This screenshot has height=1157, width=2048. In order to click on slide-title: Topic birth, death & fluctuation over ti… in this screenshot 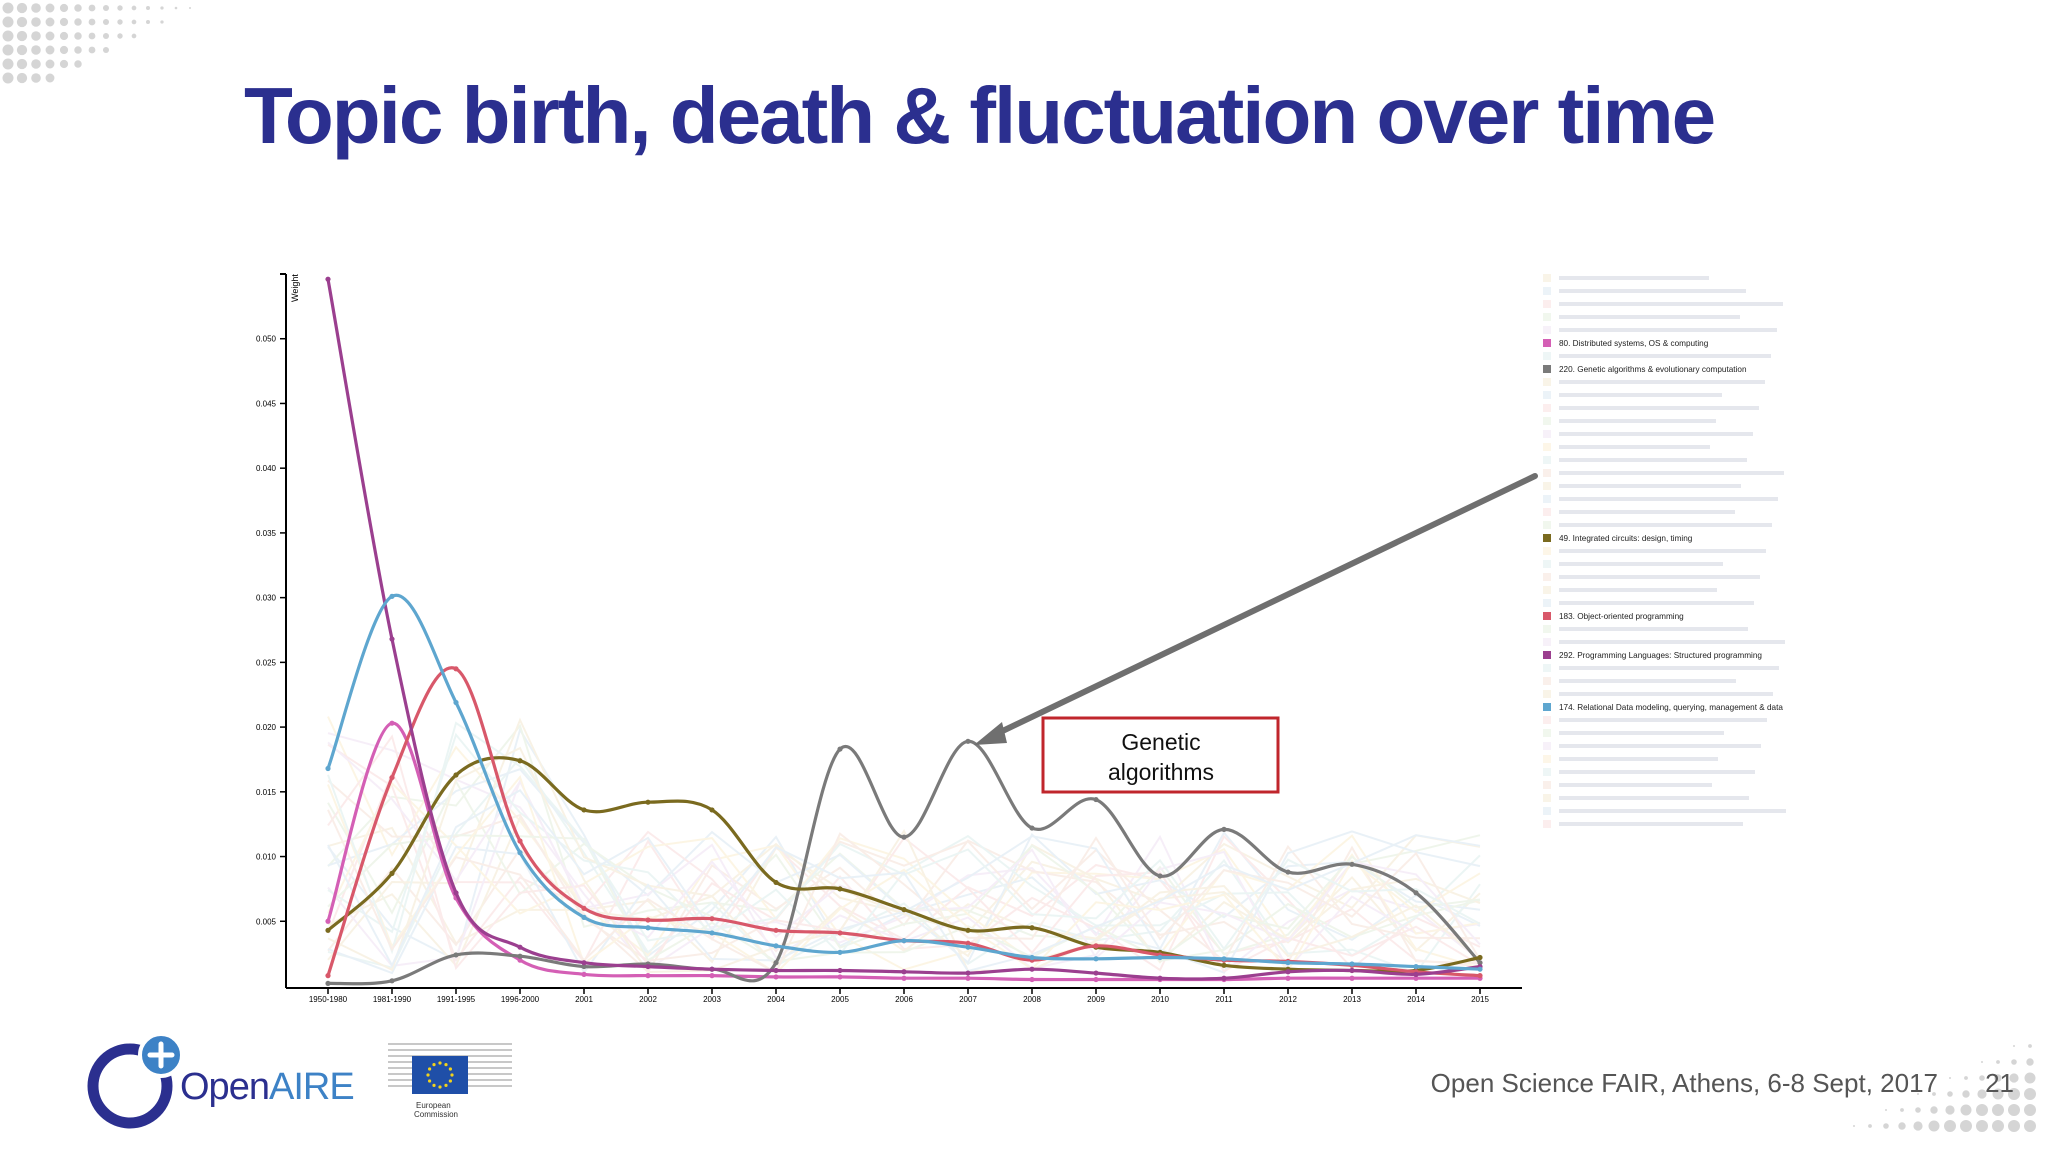, I will do `click(980, 115)`.